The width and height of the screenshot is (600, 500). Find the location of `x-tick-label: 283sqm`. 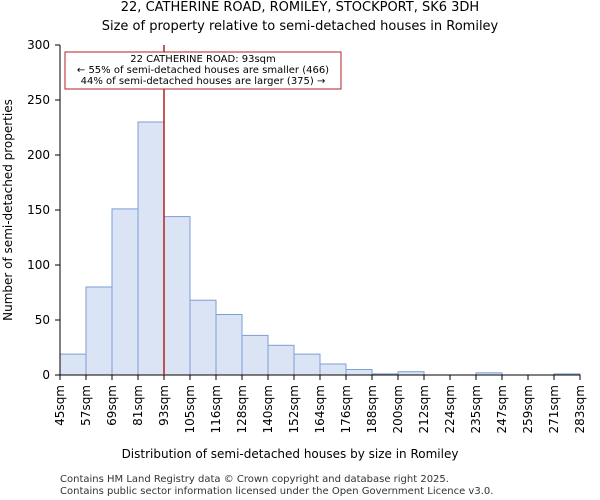

x-tick-label: 283sqm is located at coordinates (580, 409).